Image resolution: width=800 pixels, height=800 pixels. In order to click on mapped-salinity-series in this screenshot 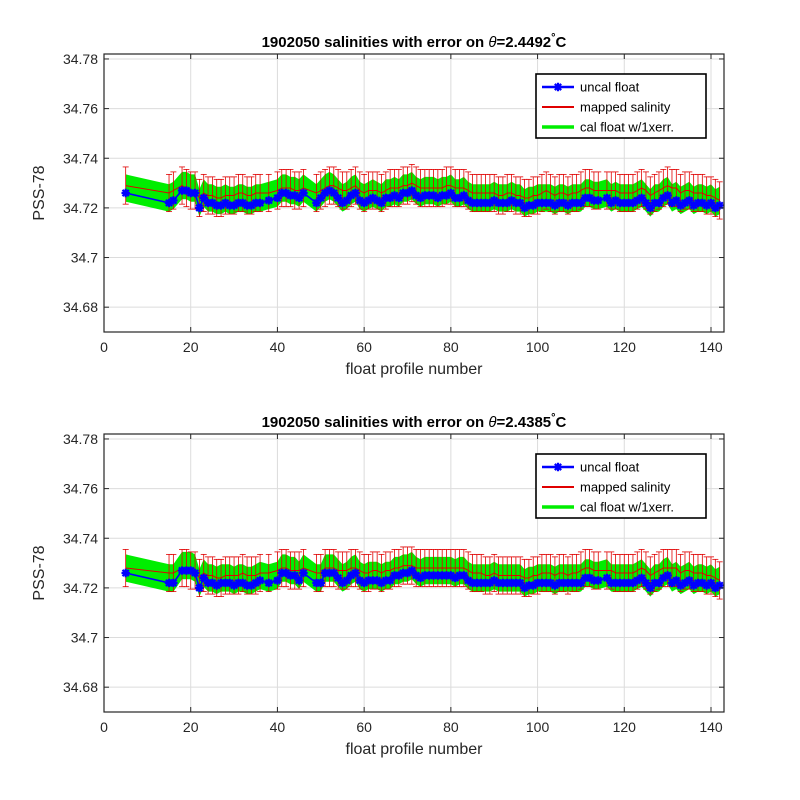, I will do `click(422, 192)`.